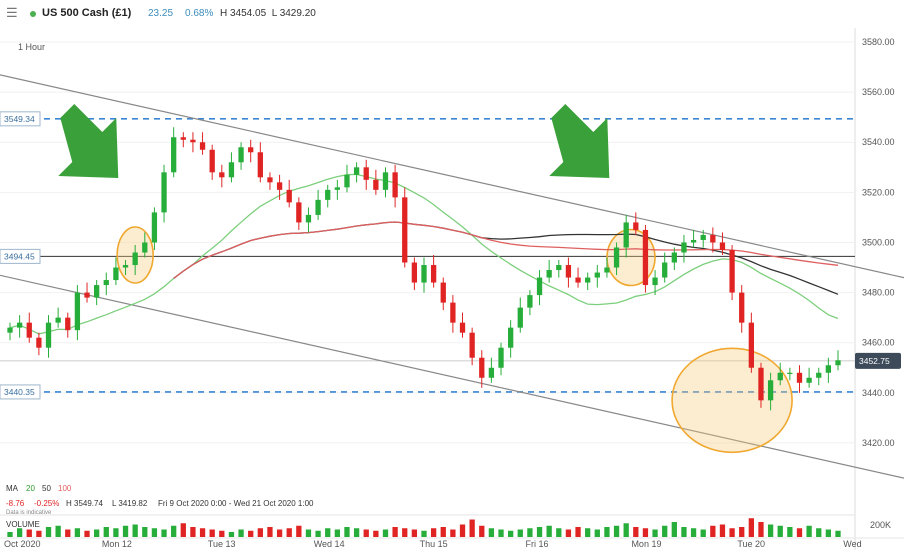 The width and height of the screenshot is (904, 550). What do you see at coordinates (878, 343) in the screenshot?
I see `y-tick-label: 3460.00` at bounding box center [878, 343].